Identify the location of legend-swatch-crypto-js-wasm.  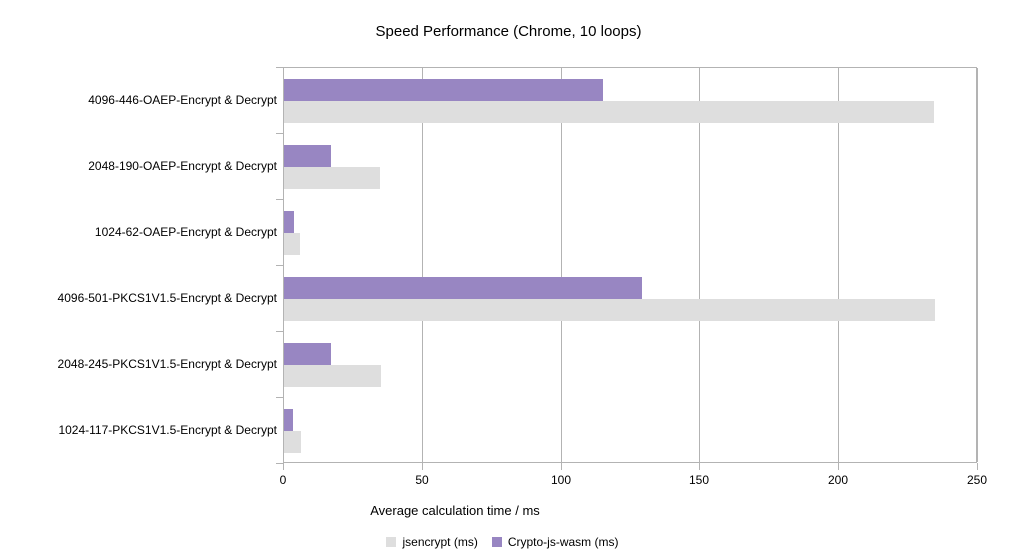
(496, 542).